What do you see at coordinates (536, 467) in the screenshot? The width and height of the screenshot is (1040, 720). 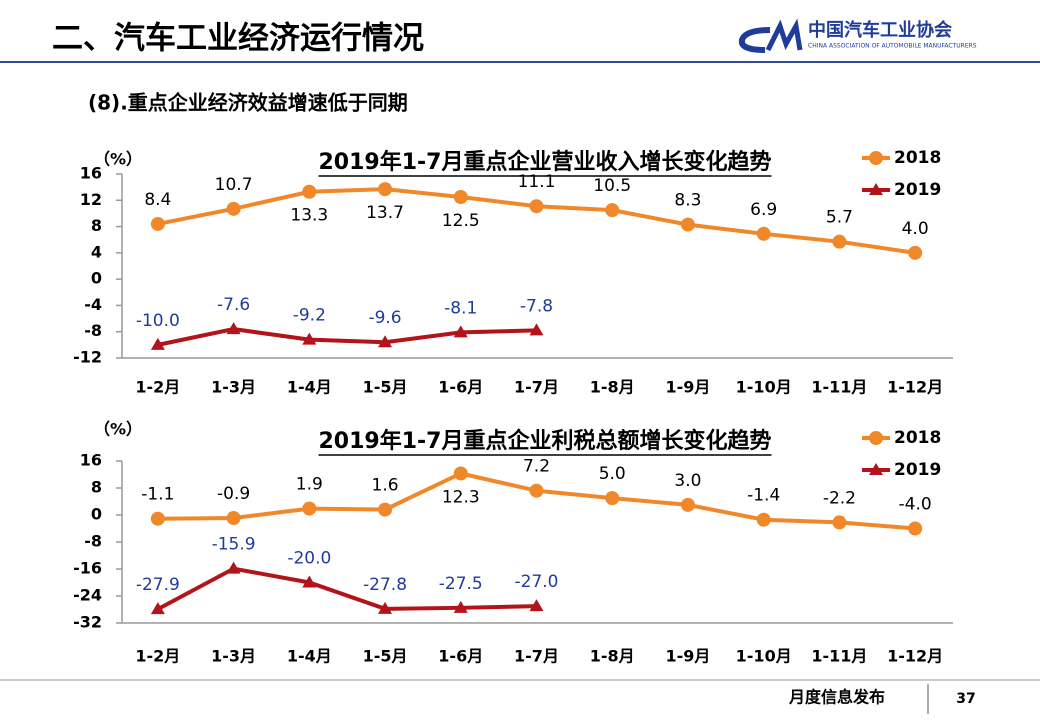 I see `data-label: 7.2` at bounding box center [536, 467].